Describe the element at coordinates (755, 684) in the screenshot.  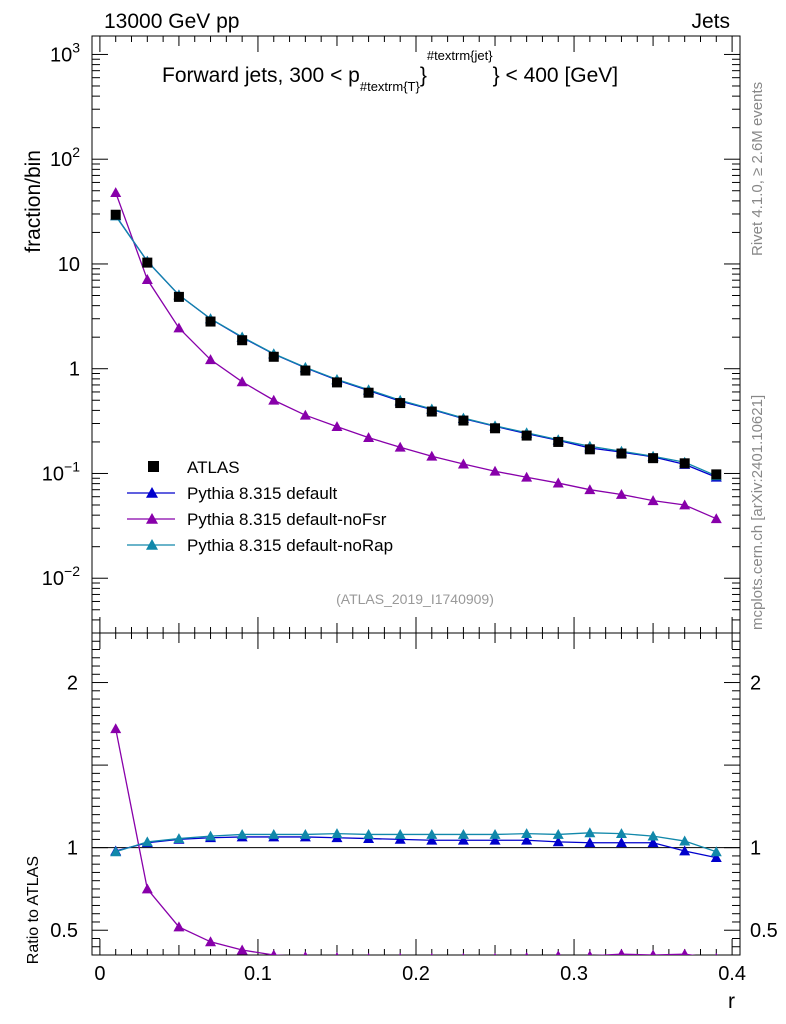
I see `ratio-y-tick-label-right: 2` at that location.